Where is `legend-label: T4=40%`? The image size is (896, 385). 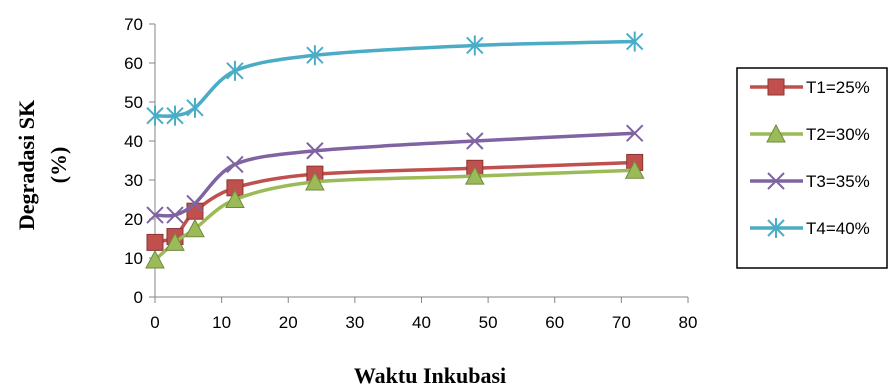 legend-label: T4=40% is located at coordinates (838, 228).